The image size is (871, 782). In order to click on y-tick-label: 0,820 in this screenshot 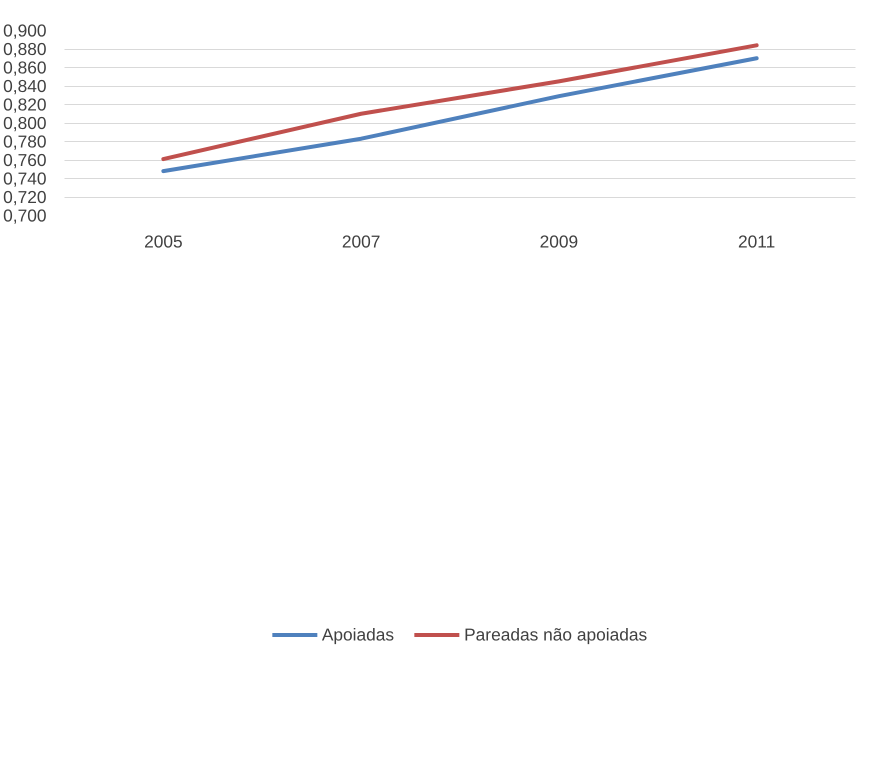, I will do `click(25, 104)`.